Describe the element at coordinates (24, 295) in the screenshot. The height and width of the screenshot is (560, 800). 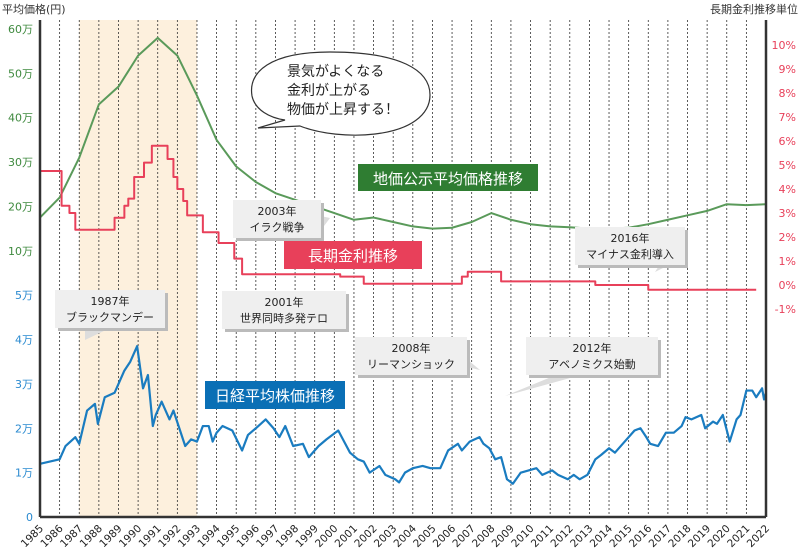
I see `left-tick-5万: 5万` at that location.